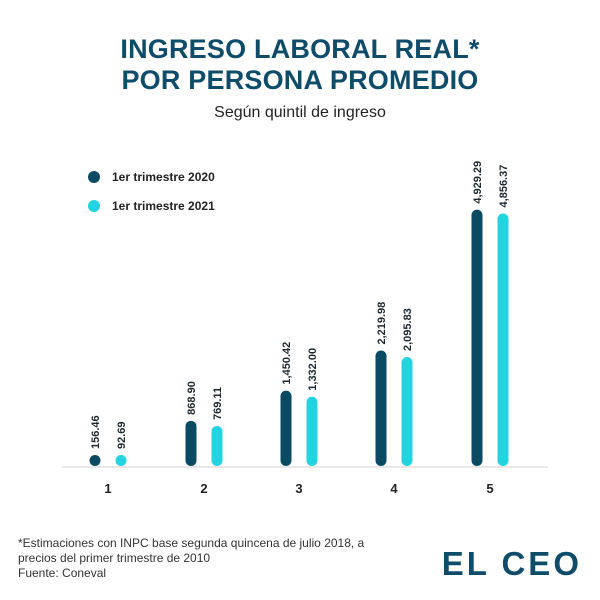  What do you see at coordinates (163, 206) in the screenshot?
I see `legend-label-2021: 1er trimestre 2021` at bounding box center [163, 206].